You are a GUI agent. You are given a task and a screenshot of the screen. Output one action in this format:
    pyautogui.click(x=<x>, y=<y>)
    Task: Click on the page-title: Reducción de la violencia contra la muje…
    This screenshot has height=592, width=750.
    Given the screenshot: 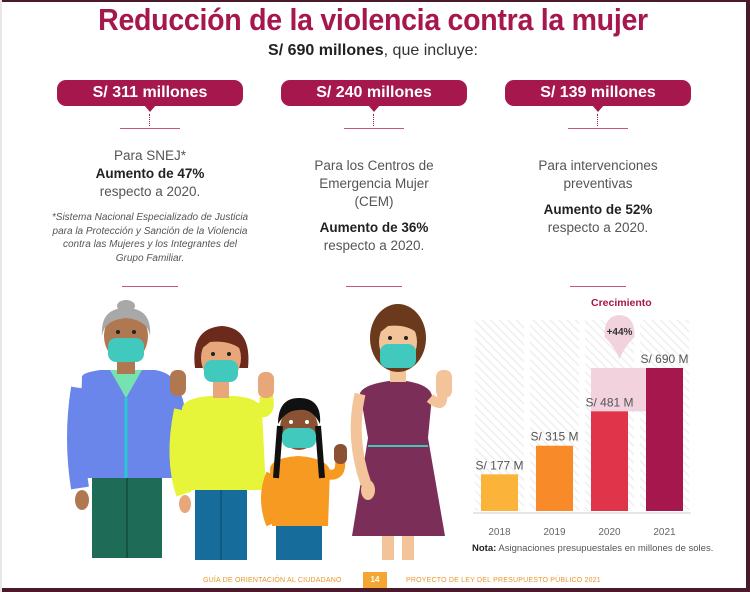 What is the action you would take?
    pyautogui.click(x=373, y=19)
    